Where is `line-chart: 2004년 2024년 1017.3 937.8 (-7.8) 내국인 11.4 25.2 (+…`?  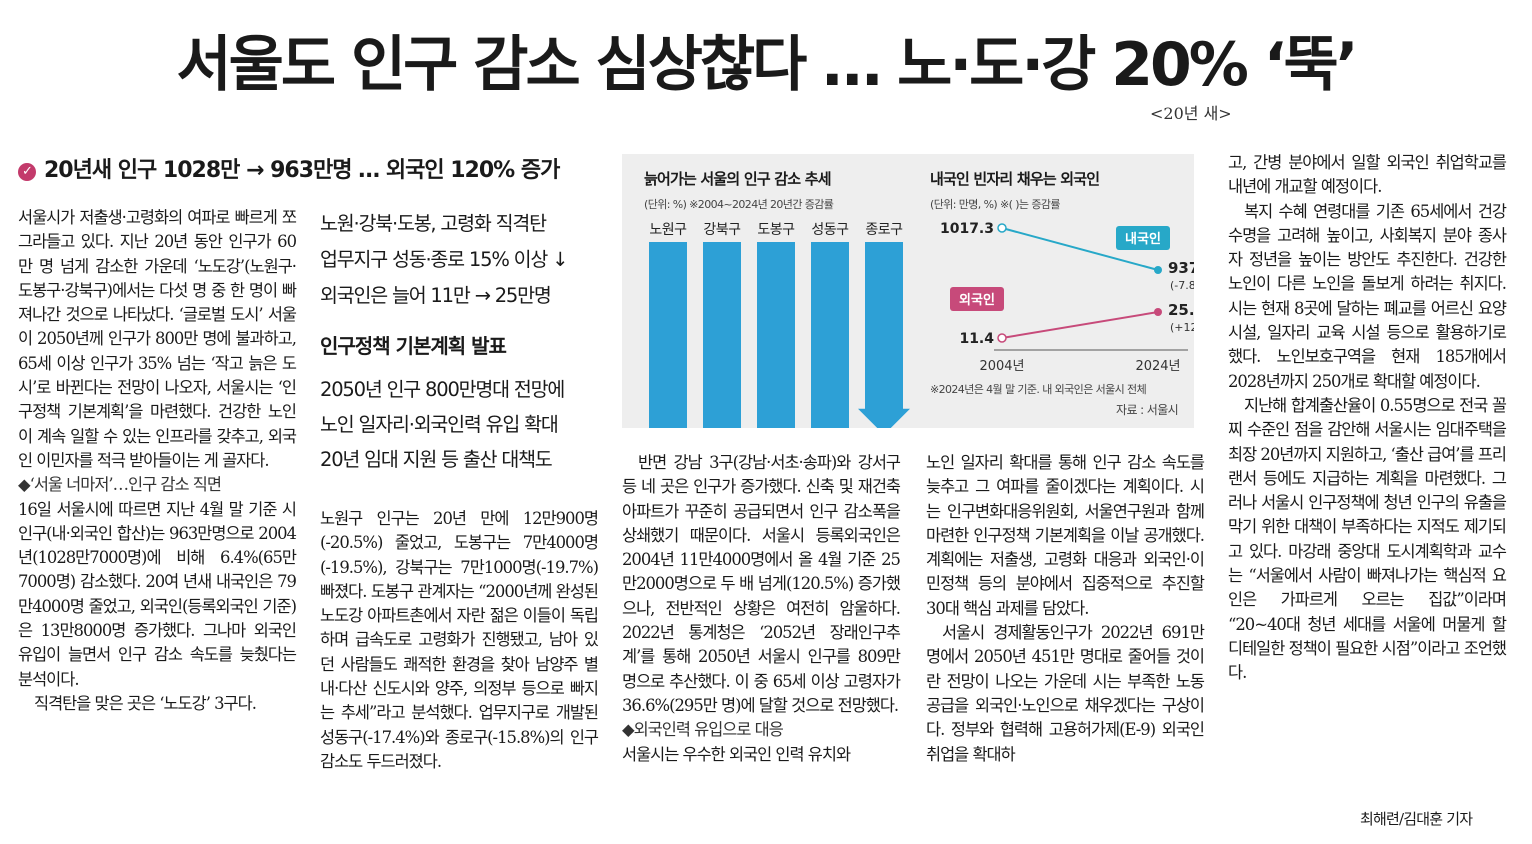
line-chart: 2004년 2024년 1017.3 937.8 (-7.8) 내국인 11.4 25.2 (+… is located at coordinates (1067, 297).